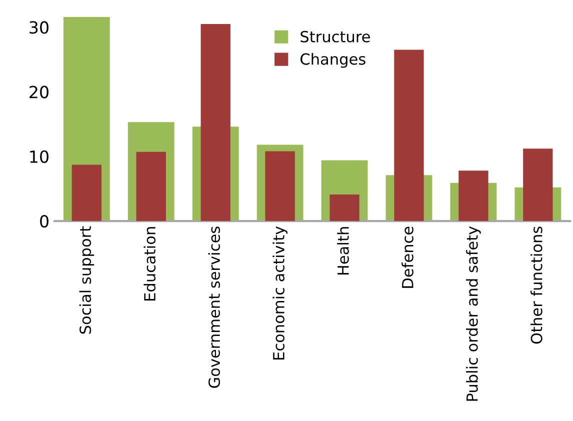 The width and height of the screenshot is (573, 421). I want to click on x-tick-label: Education, so click(150, 263).